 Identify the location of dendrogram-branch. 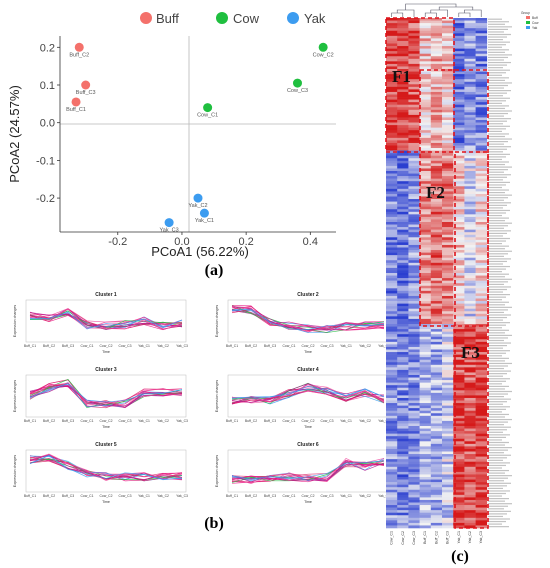
(405, 13).